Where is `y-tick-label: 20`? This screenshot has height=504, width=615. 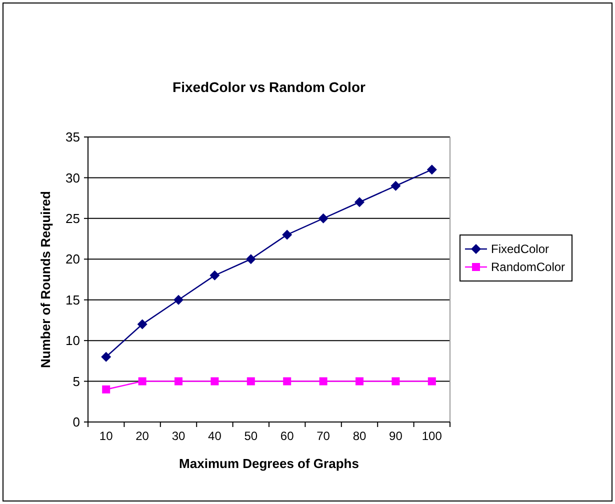 y-tick-label: 20 is located at coordinates (73, 259).